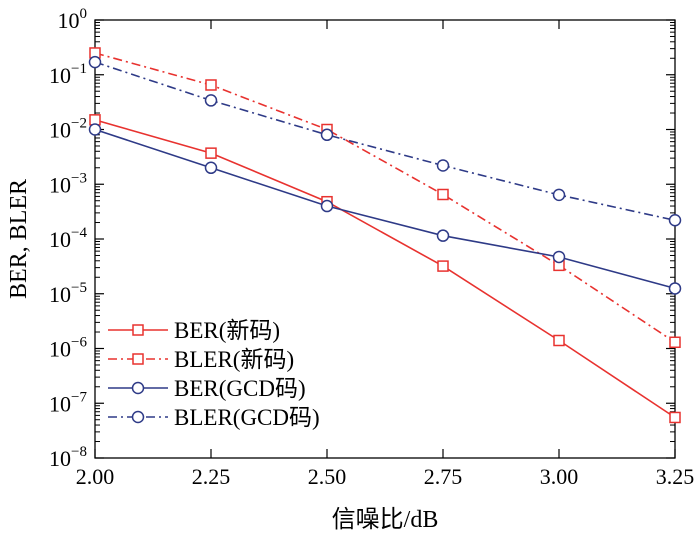 The height and width of the screenshot is (537, 700). What do you see at coordinates (247, 417) in the screenshot?
I see `legend-label: BLER(GCD码)` at bounding box center [247, 417].